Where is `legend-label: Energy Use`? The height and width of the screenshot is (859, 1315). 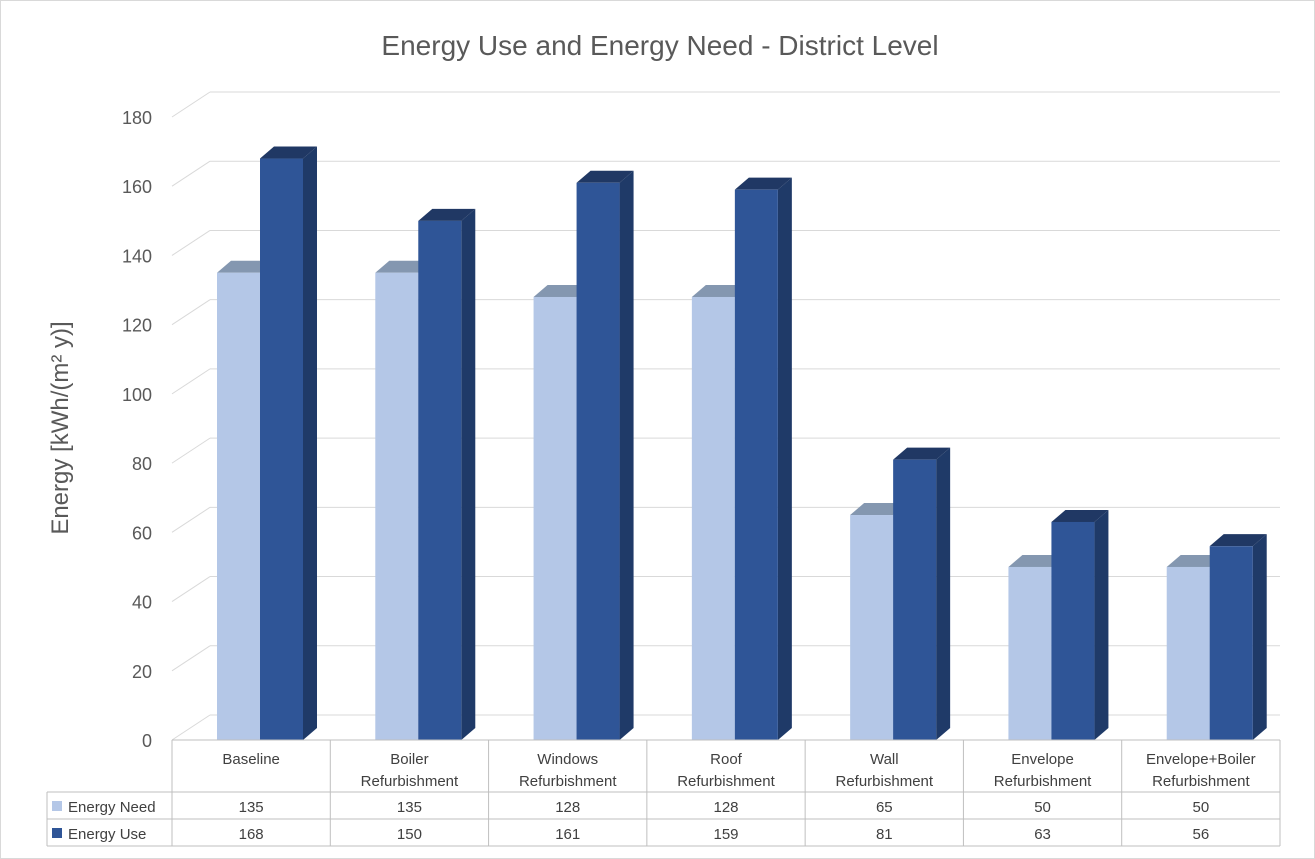
legend-label: Energy Use is located at coordinates (107, 834).